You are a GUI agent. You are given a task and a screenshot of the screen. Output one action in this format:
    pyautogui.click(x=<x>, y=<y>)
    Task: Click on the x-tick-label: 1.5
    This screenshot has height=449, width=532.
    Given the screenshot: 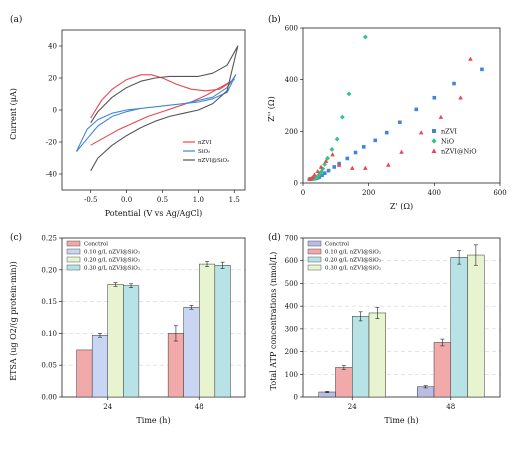 What is the action you would take?
    pyautogui.click(x=234, y=200)
    